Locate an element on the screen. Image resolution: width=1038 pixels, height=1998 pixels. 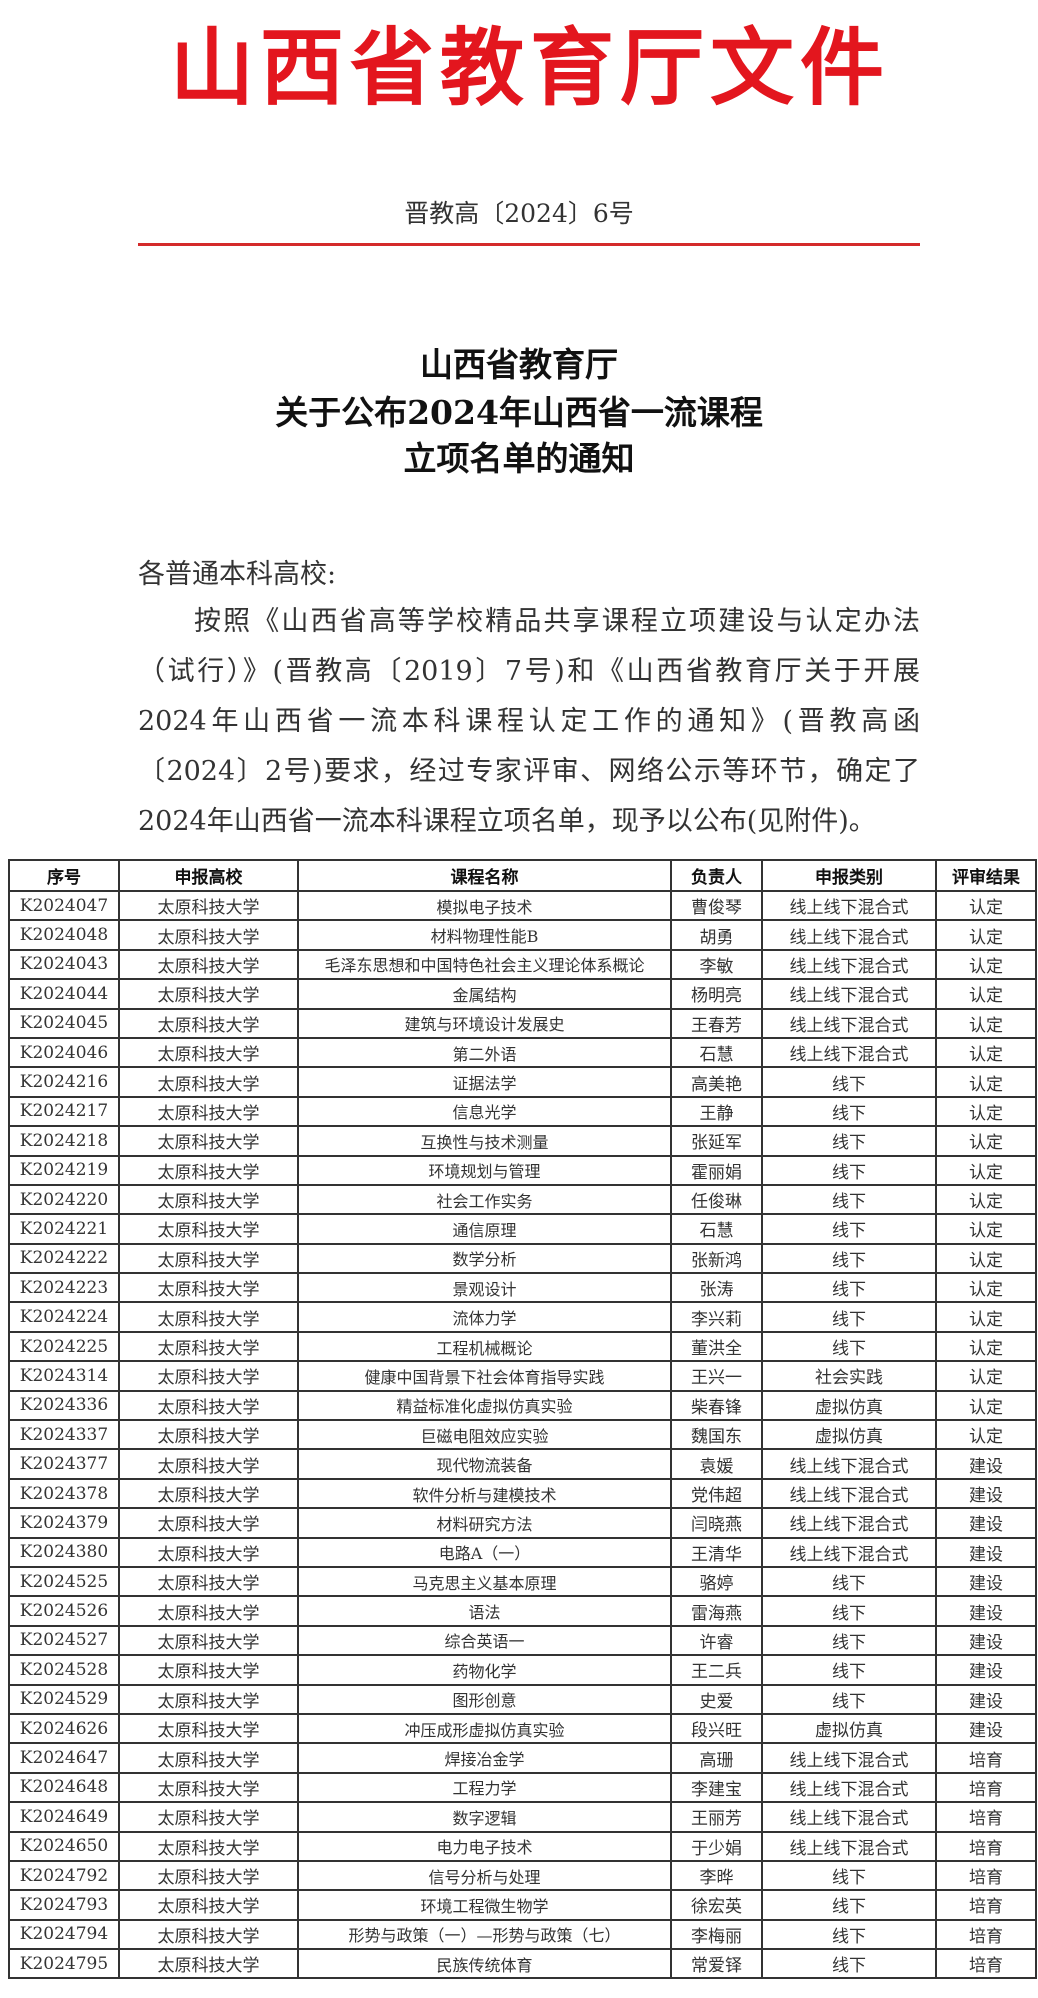
cell-lead: 骆婷 is located at coordinates (716, 1581).